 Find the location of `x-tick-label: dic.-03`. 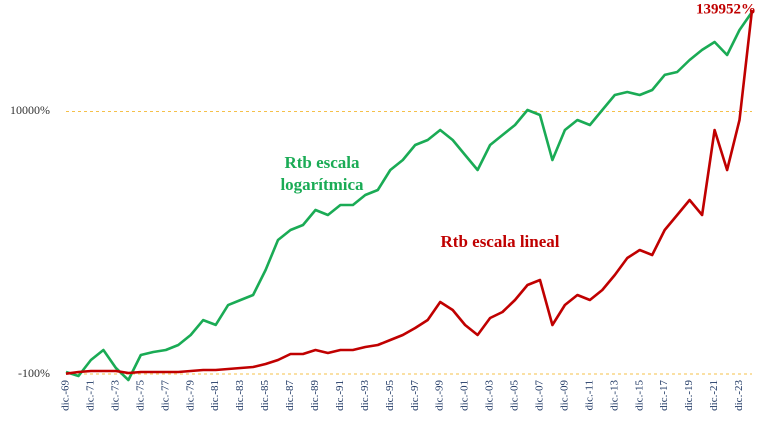

x-tick-label: dic.-03 is located at coordinates (490, 395).